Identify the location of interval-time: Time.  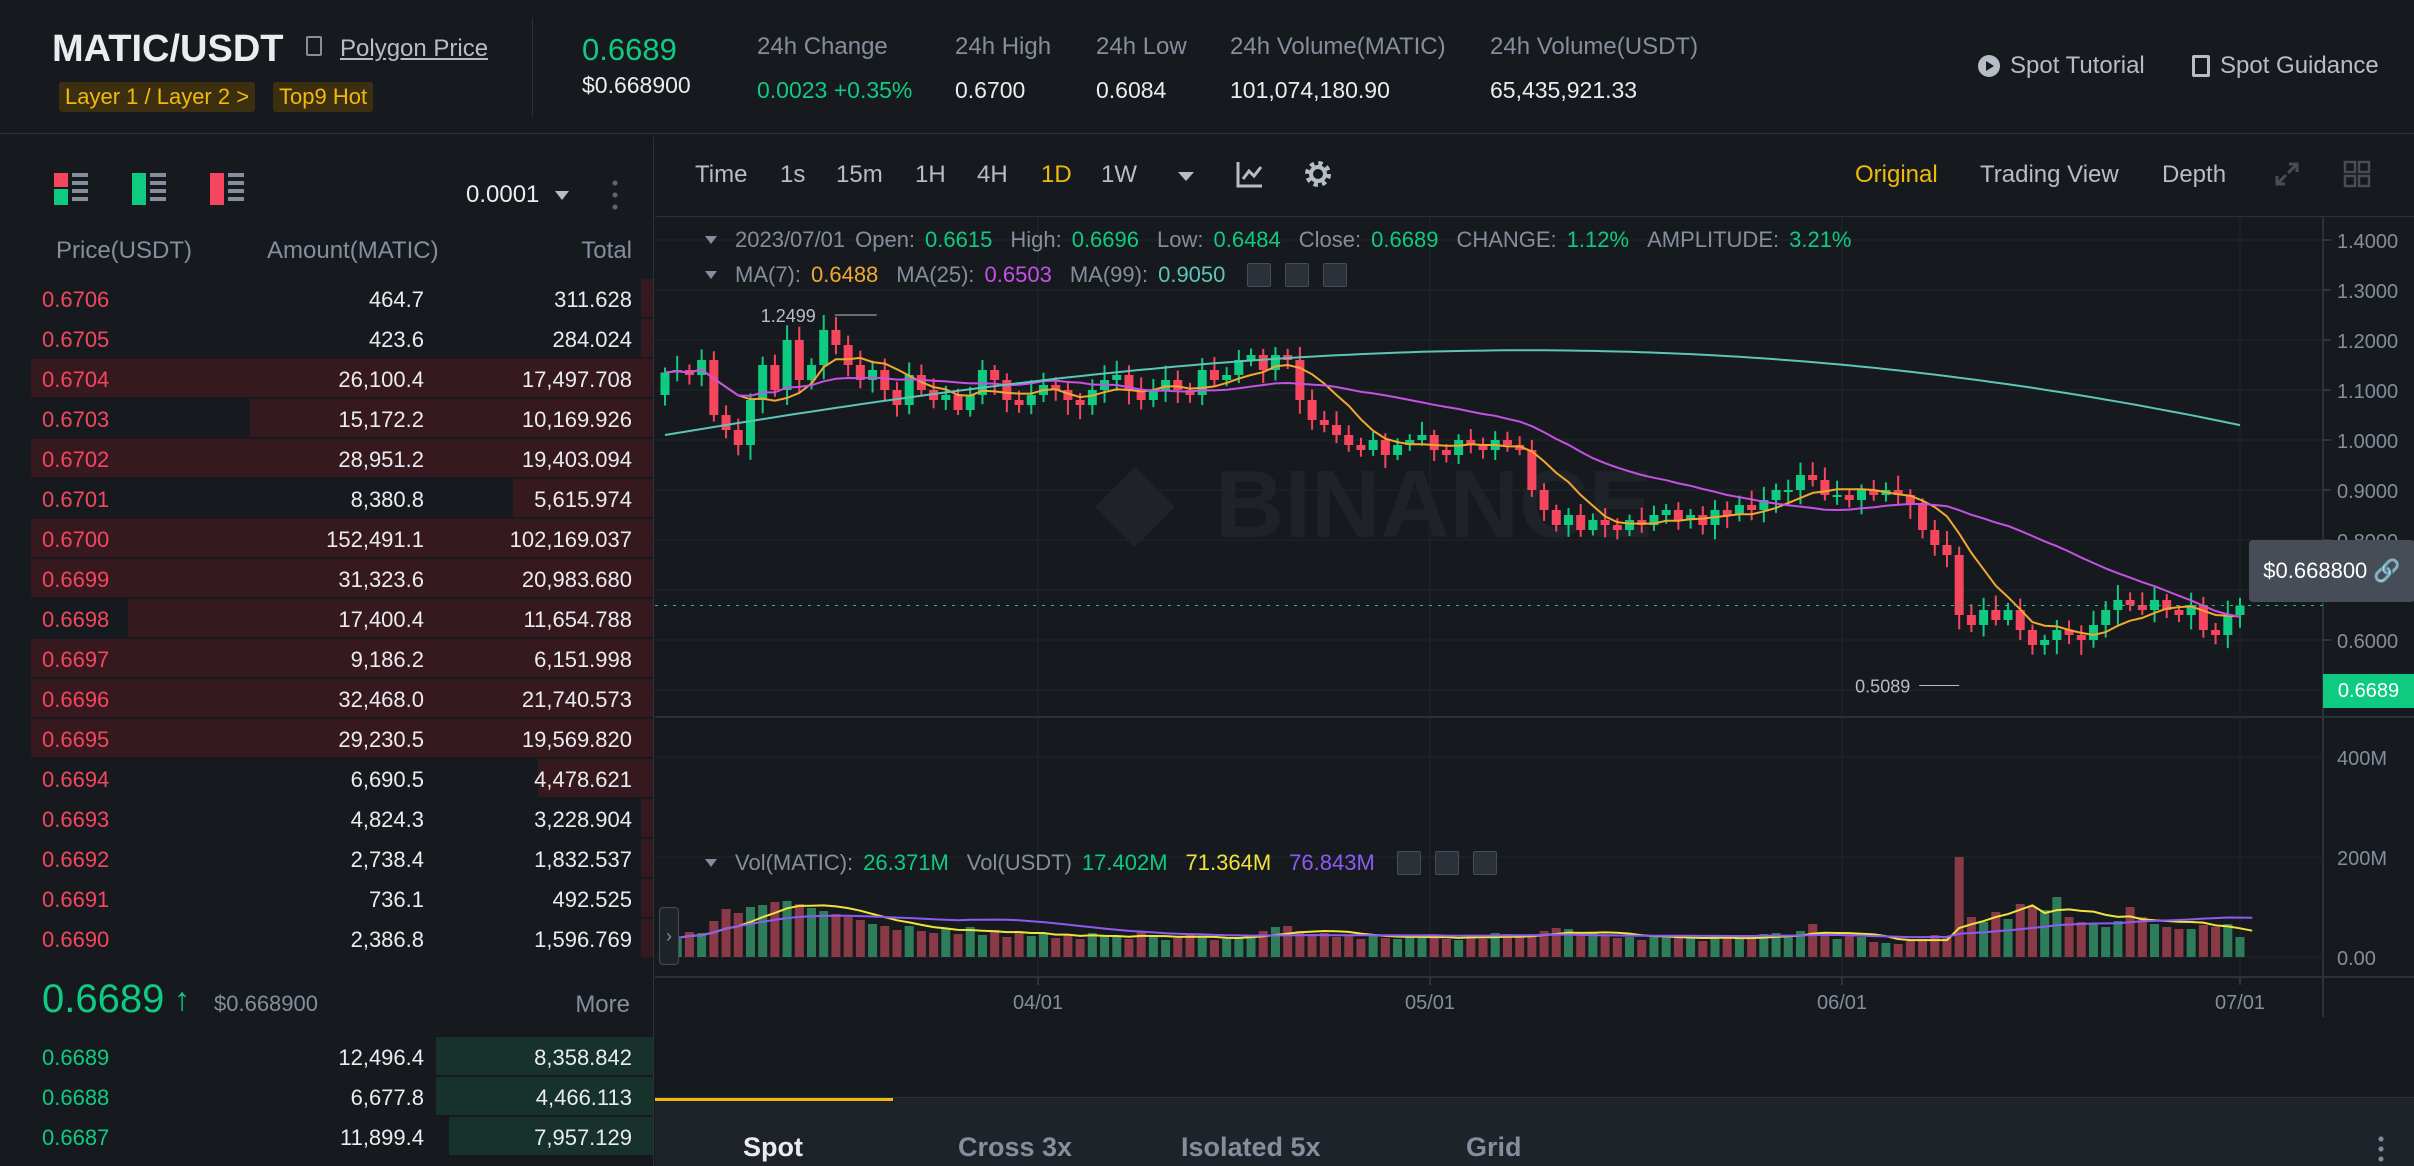
(721, 174).